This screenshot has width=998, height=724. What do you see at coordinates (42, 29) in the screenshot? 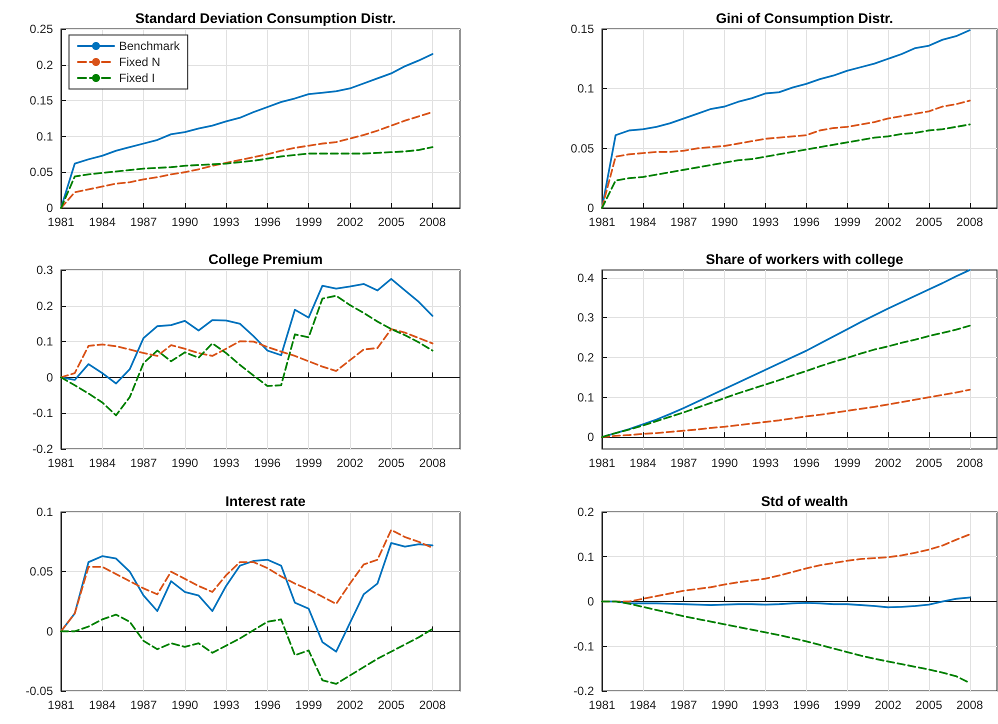
I see `y-tick-label: 0.25` at bounding box center [42, 29].